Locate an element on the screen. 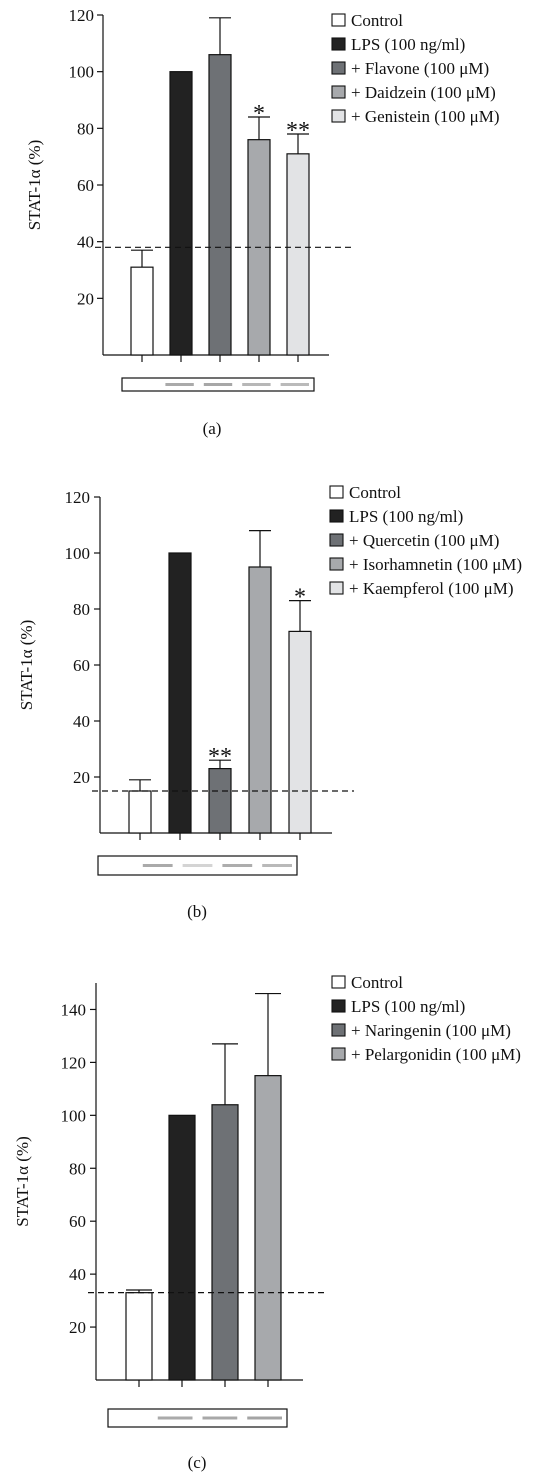 The width and height of the screenshot is (560, 1476). panel-label: (b) is located at coordinates (197, 911).